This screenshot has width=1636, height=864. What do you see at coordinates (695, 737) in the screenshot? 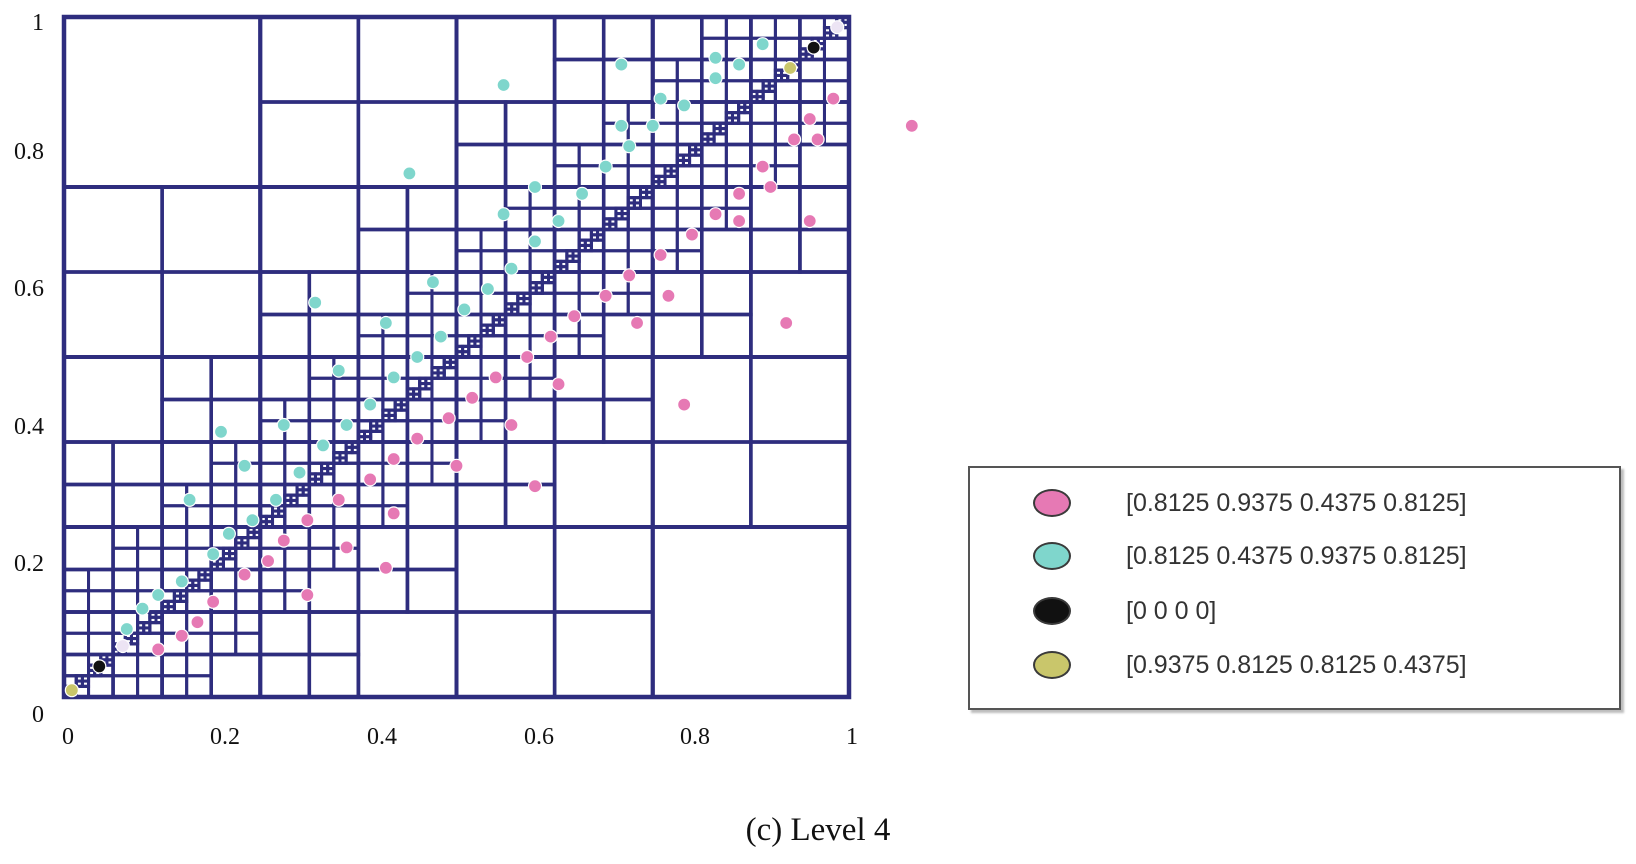
I see `x-tick-4: 0.8` at bounding box center [695, 737].